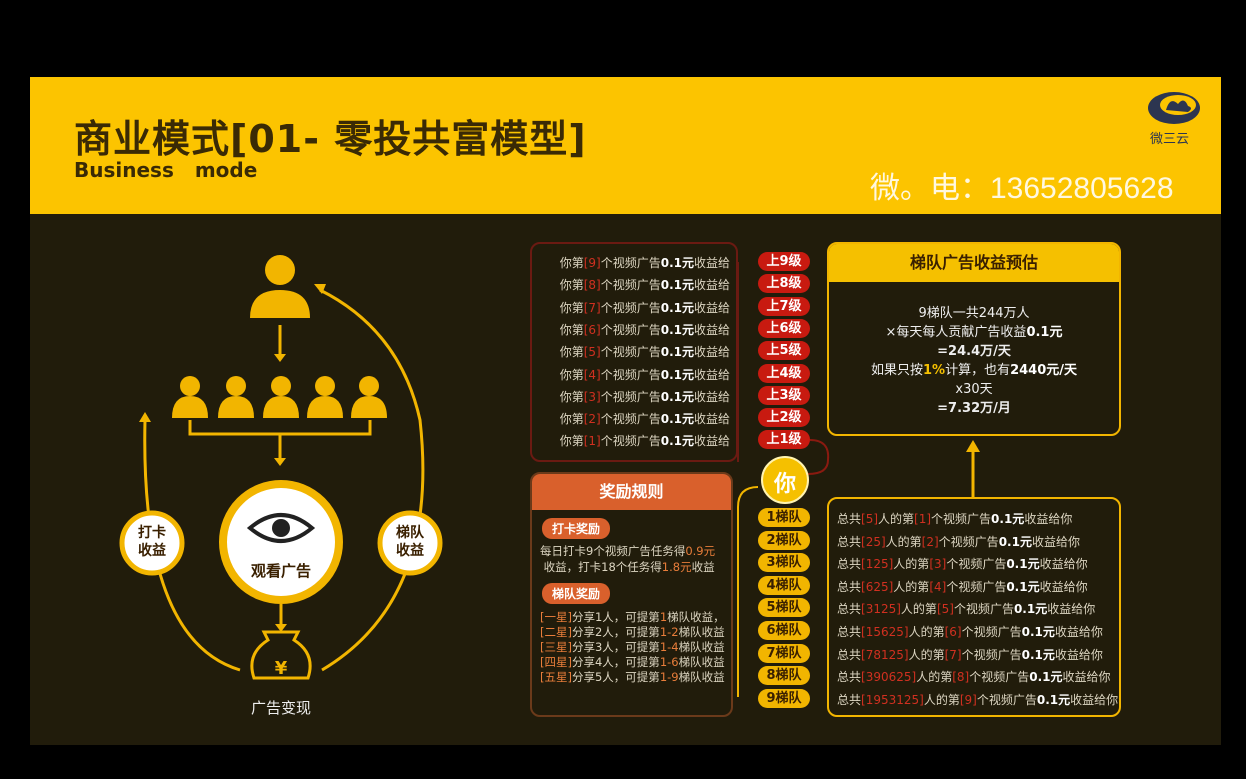 The height and width of the screenshot is (779, 1246). Describe the element at coordinates (592, 329) in the screenshot. I see `level-number: [6]` at that location.